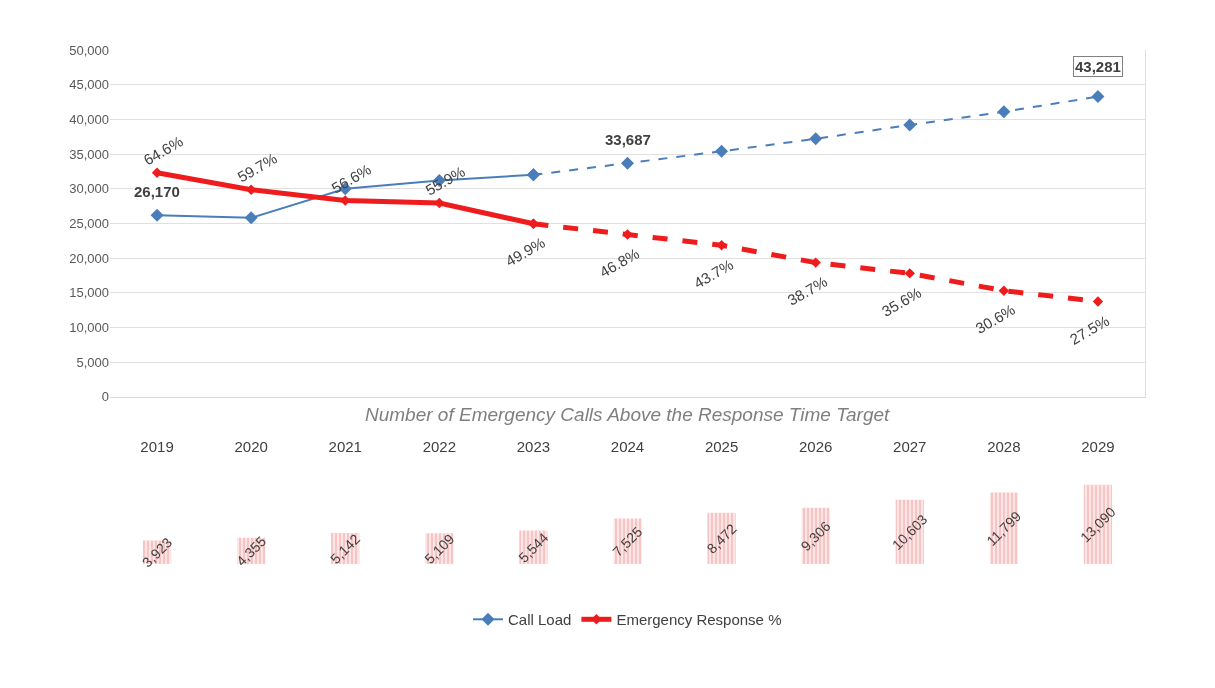 Image resolution: width=1215 pixels, height=688 pixels. I want to click on y-tick-label: 20,000, so click(89, 258).